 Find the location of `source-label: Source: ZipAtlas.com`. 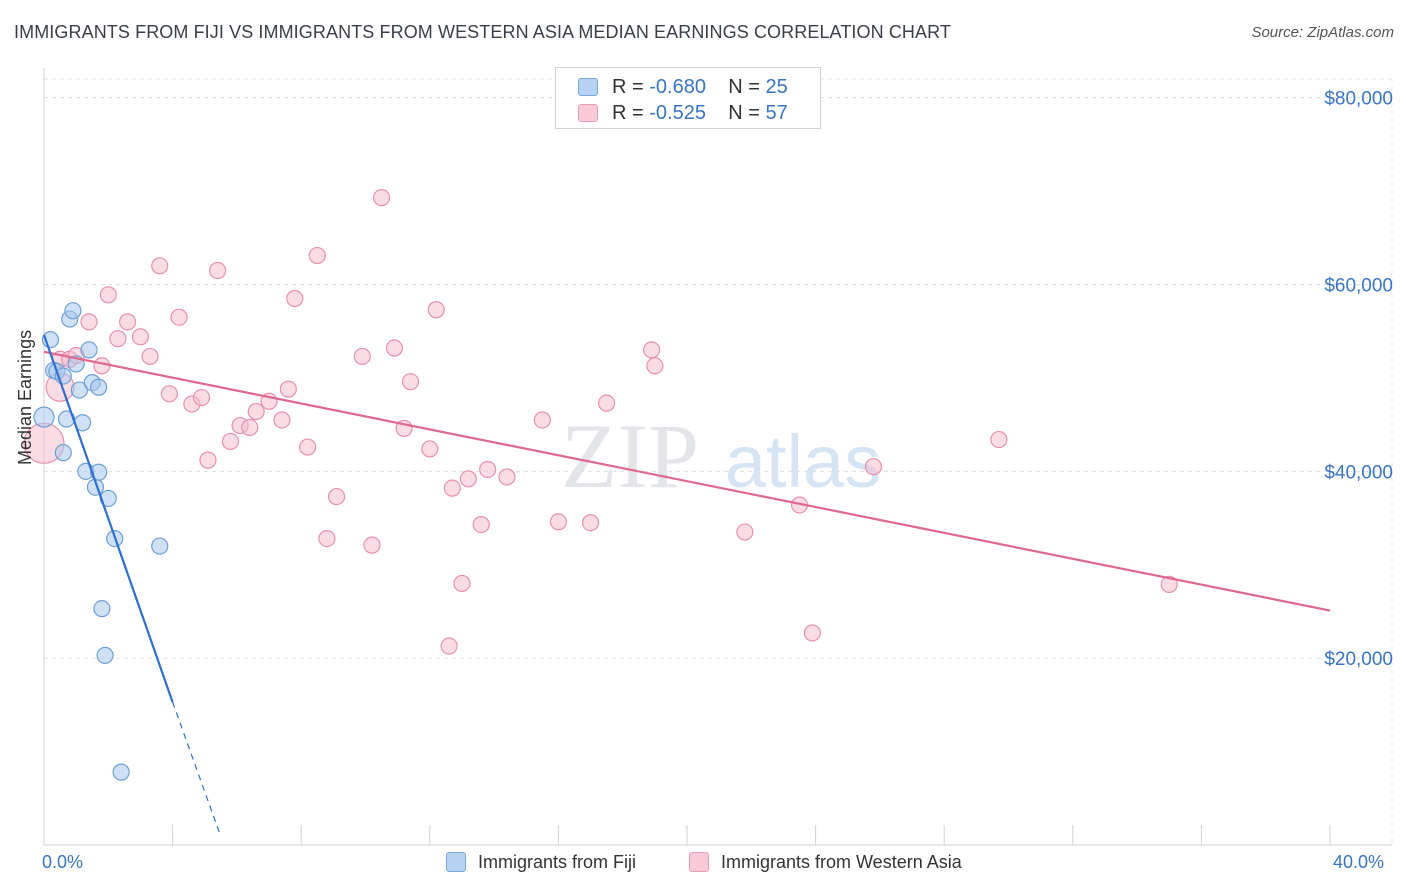

source-label: Source: ZipAtlas.com is located at coordinates (1322, 32).